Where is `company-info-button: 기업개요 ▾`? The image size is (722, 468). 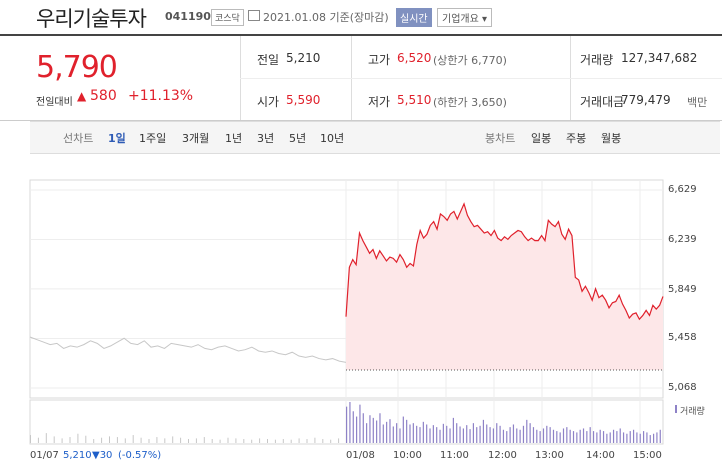 company-info-button: 기업개요 ▾ is located at coordinates (464, 17).